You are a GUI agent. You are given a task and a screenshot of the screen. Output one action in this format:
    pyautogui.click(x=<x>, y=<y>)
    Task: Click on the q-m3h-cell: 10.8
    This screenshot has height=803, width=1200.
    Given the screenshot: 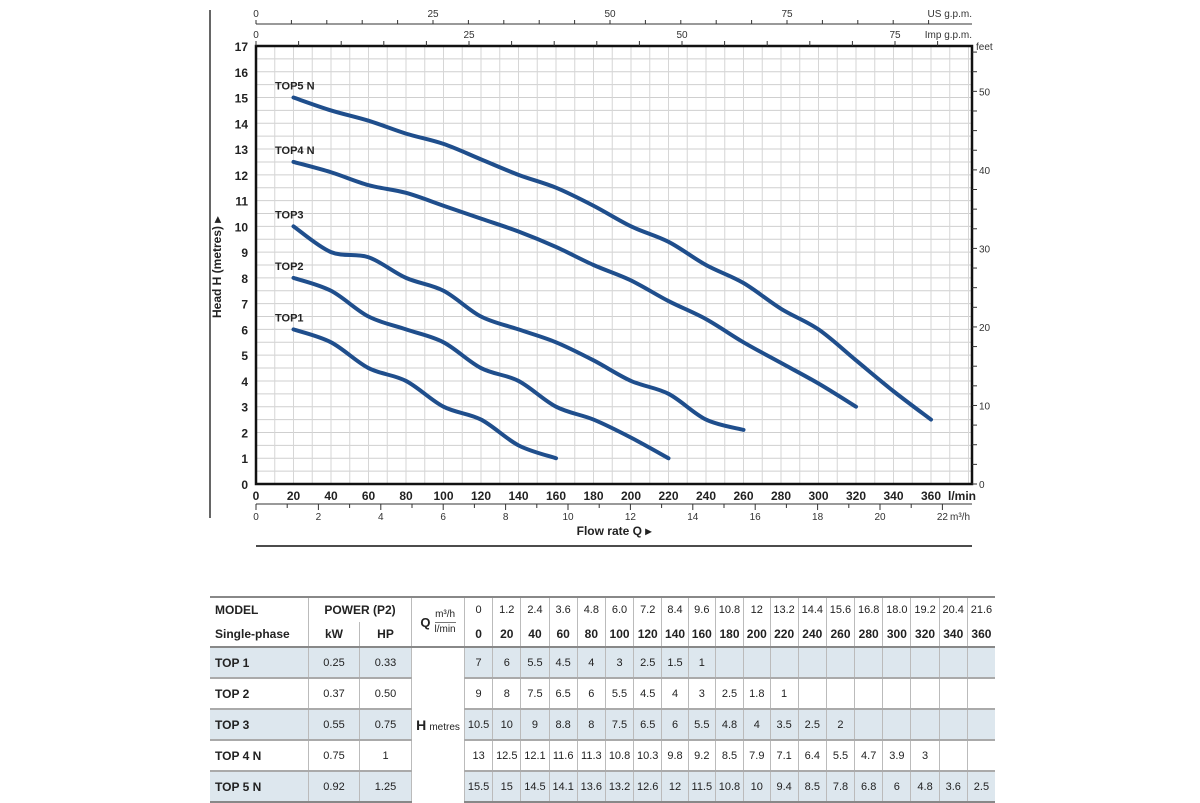 What is the action you would take?
    pyautogui.click(x=730, y=609)
    